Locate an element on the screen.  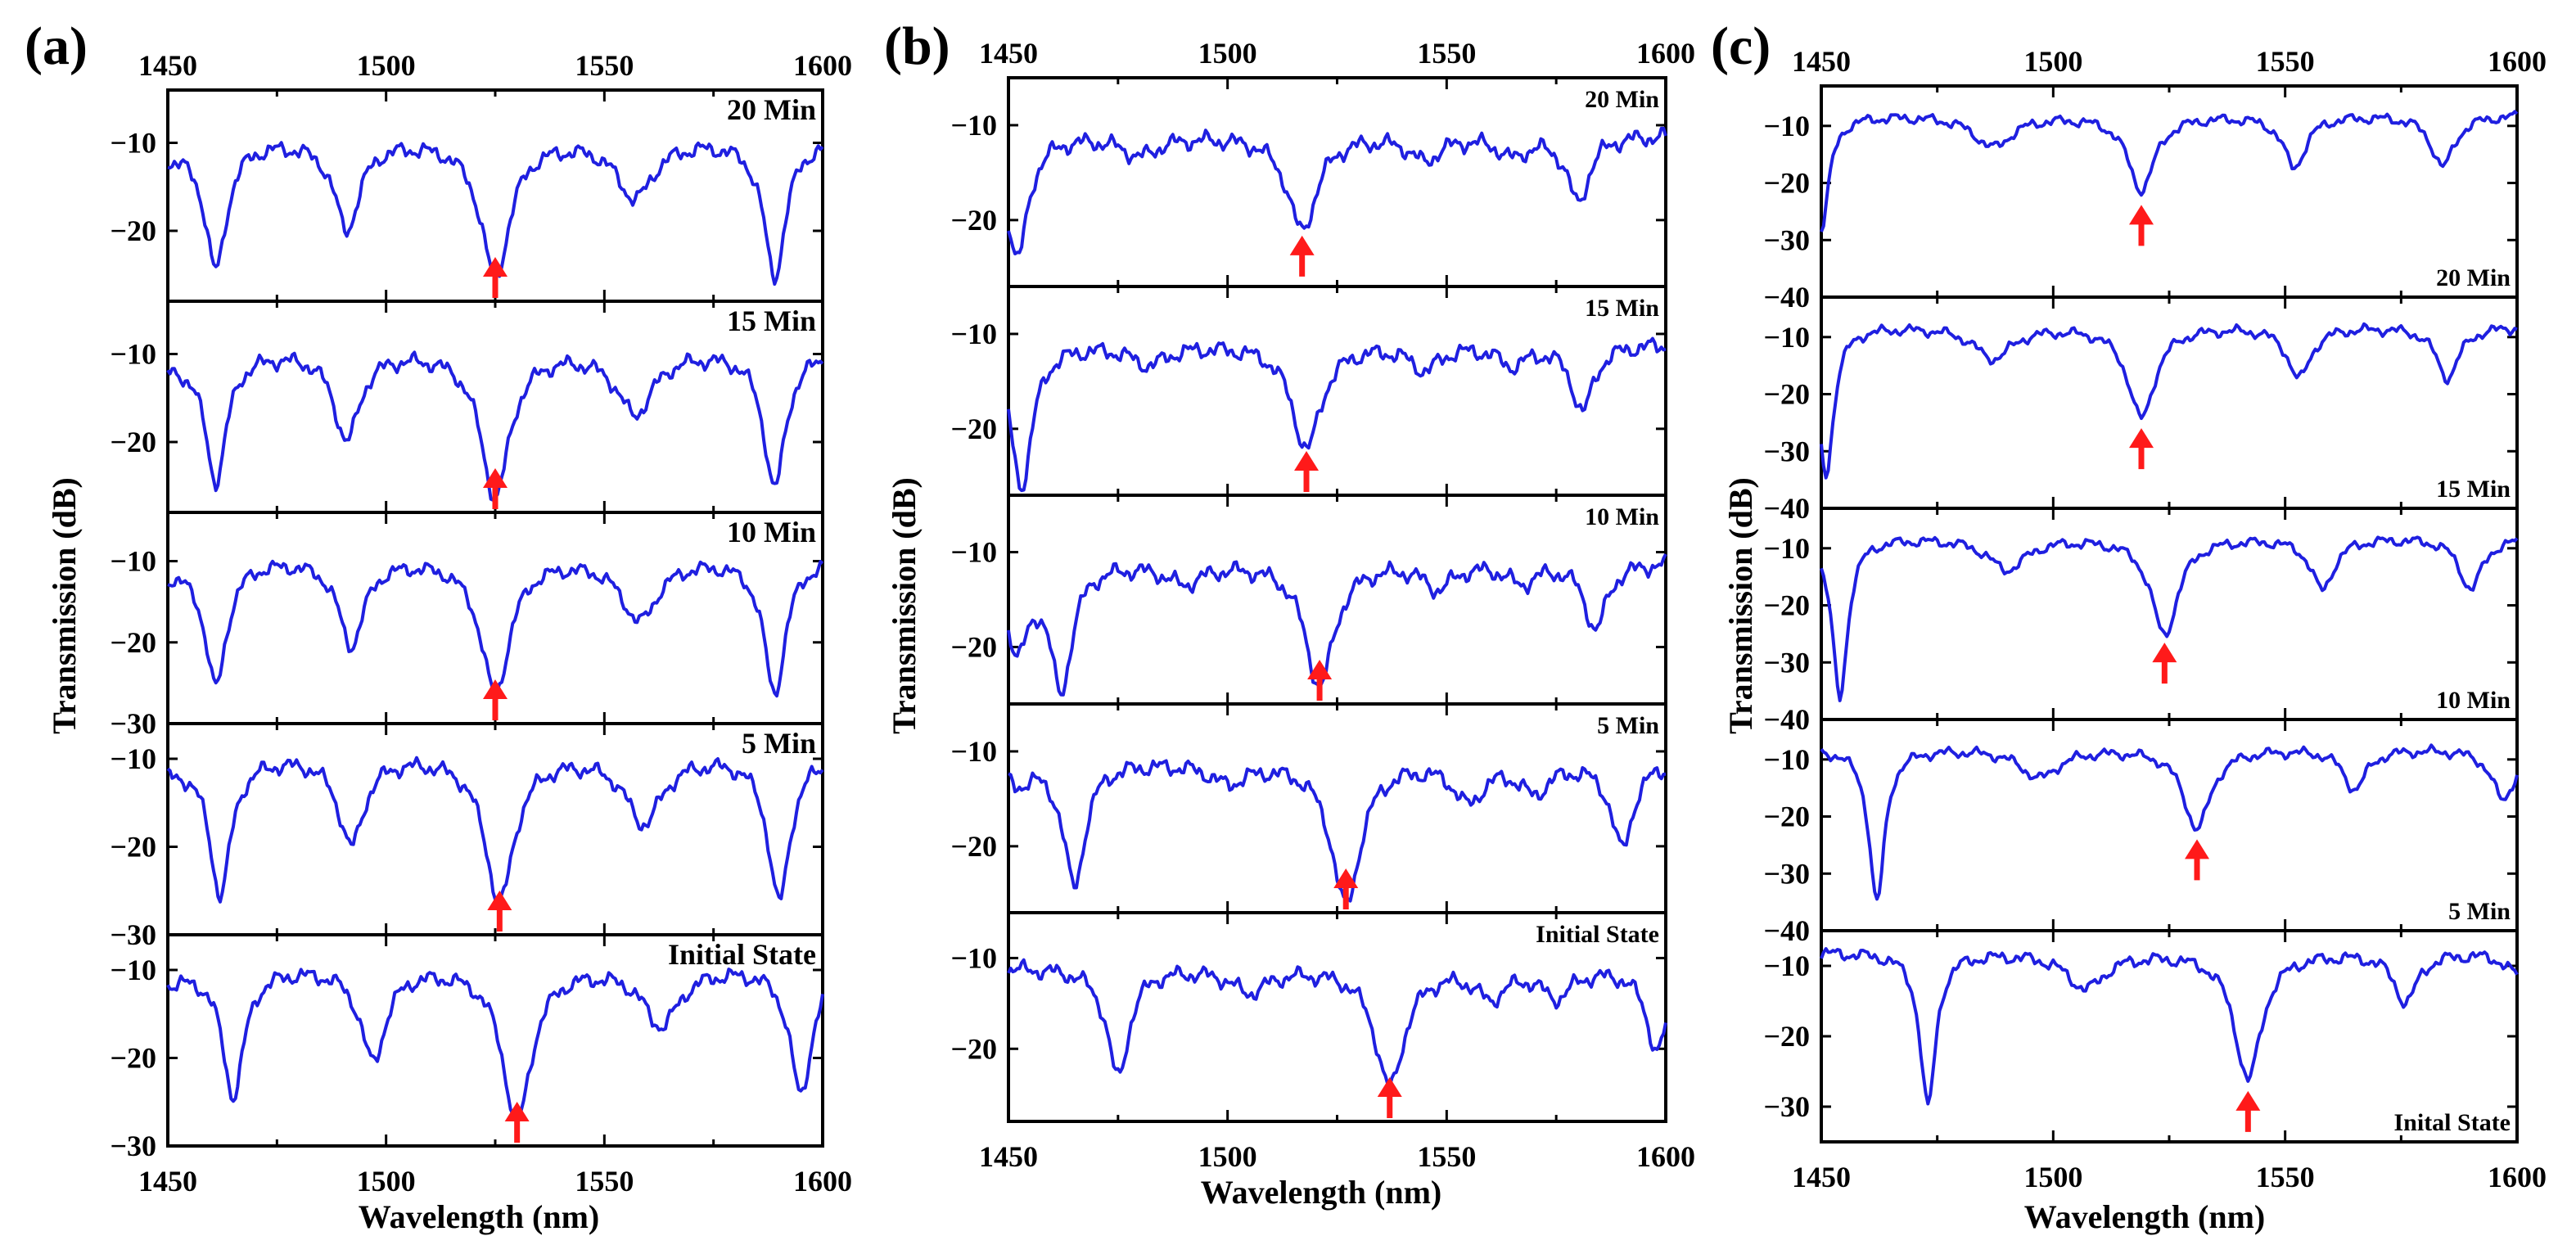
x-tick-label-bottom: 1500 is located at coordinates (1227, 1156).